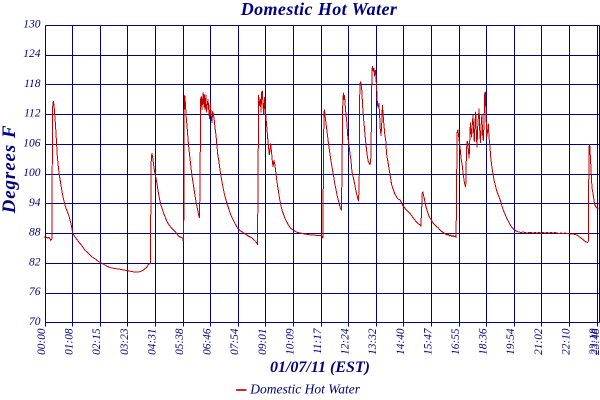  Describe the element at coordinates (32, 84) in the screenshot. I see `svg-text: 118` at that location.